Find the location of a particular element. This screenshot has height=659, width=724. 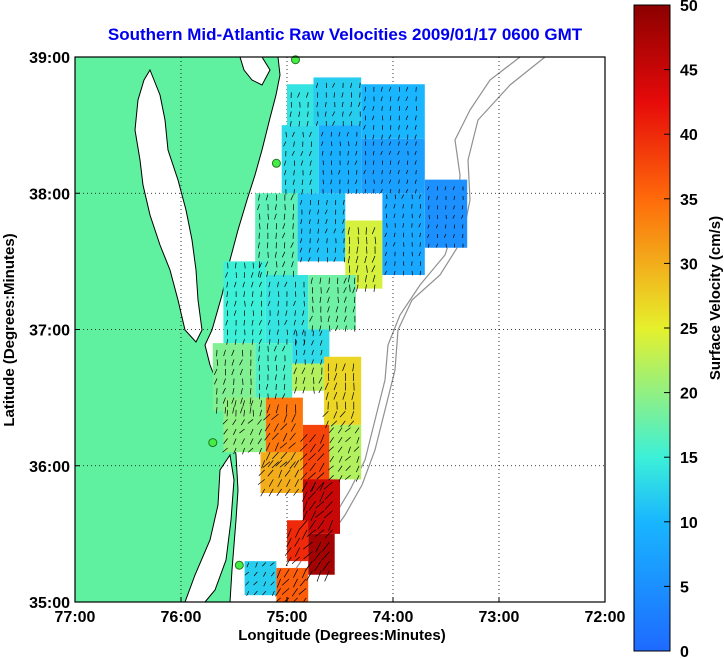

y-tick-label: 38:00 is located at coordinates (49, 194).